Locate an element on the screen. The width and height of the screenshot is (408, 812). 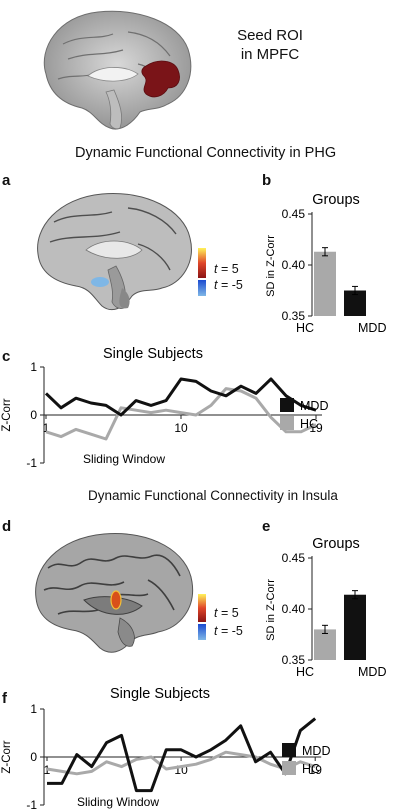
colorbar-positive is located at coordinates (202, 263).